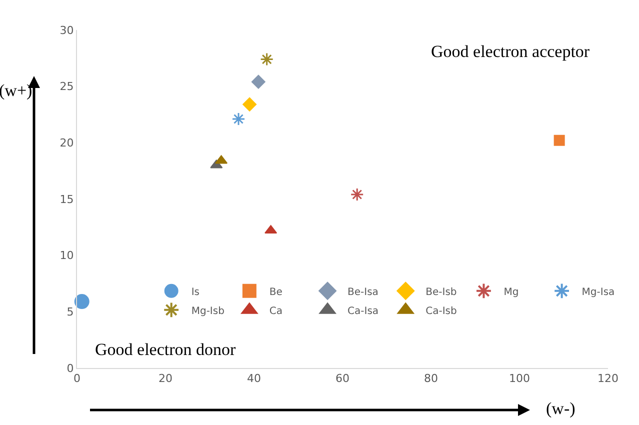 This screenshot has width=639, height=425. What do you see at coordinates (254, 379) in the screenshot?
I see `x-tick-label: 40` at bounding box center [254, 379].